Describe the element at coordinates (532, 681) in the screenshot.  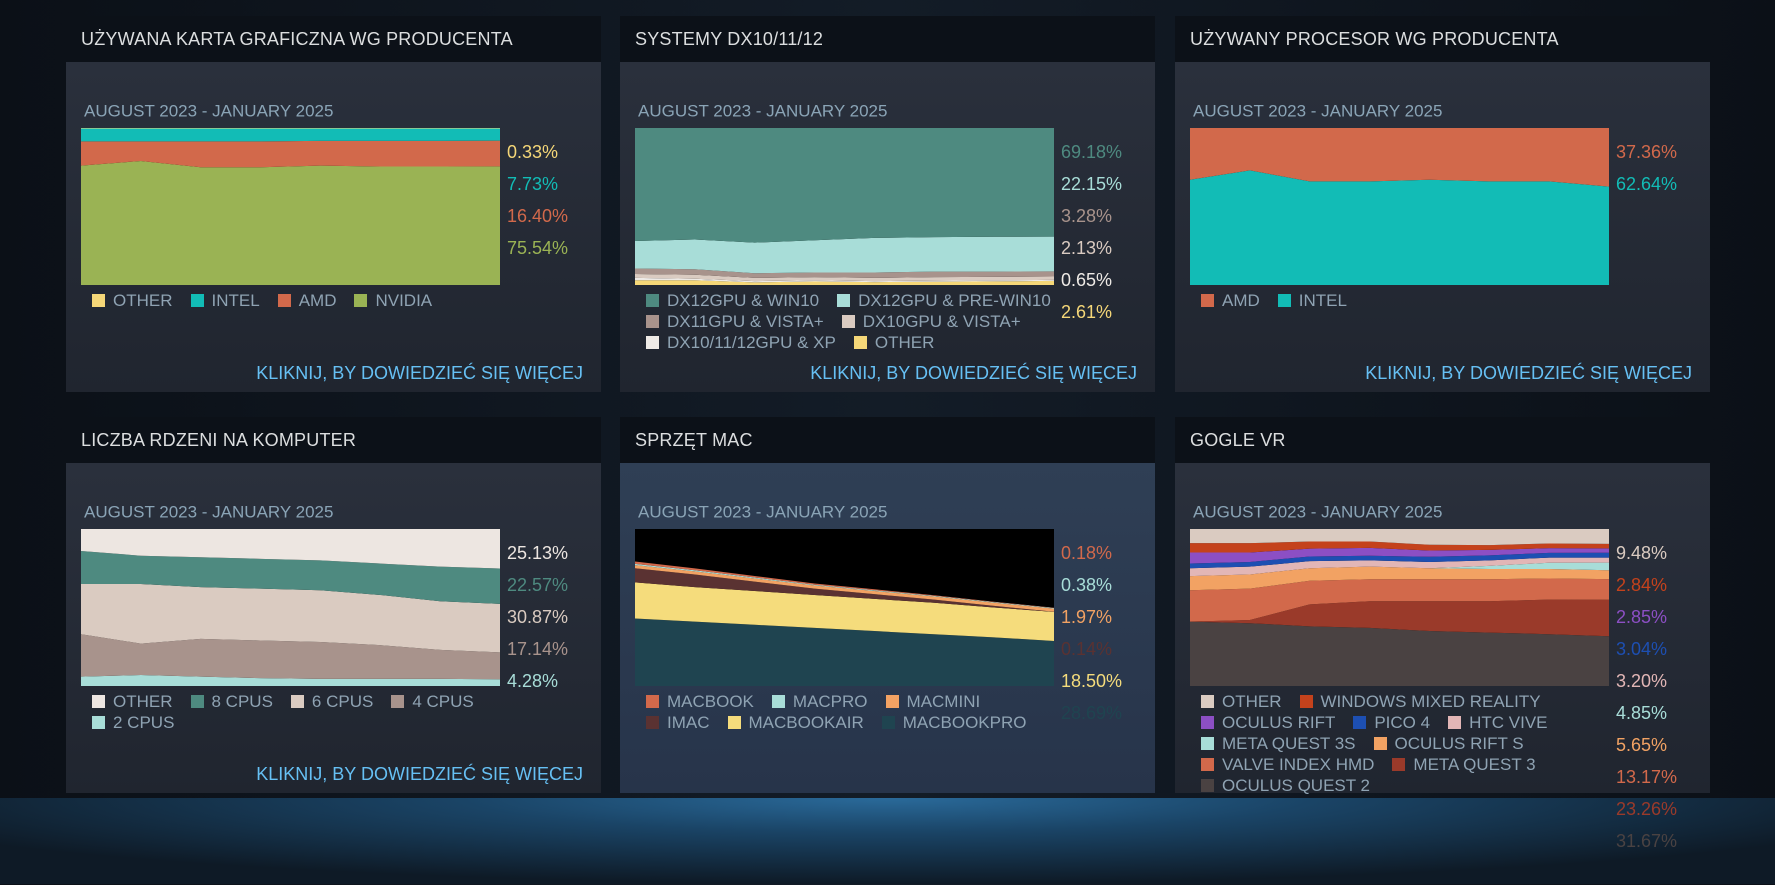
I see `value-label: 4.28%` at that location.